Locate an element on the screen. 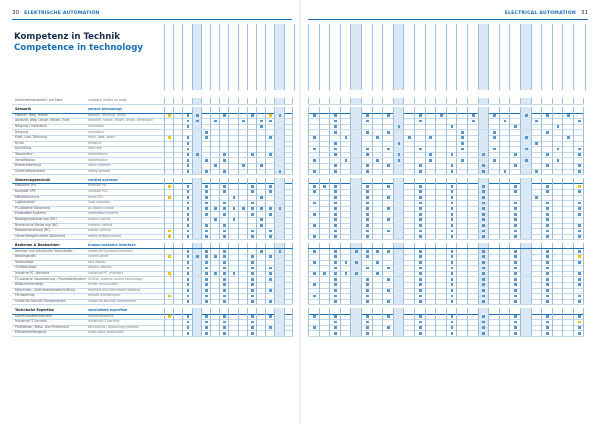  left-section-title: ELEKTRISCHE AUTOMATION is located at coordinates (62, 13).